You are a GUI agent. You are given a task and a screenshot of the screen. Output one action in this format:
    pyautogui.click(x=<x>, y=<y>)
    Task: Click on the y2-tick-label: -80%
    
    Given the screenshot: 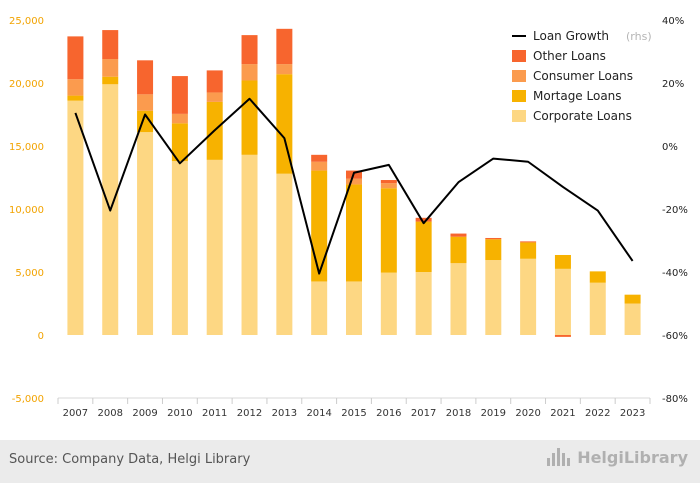 What is the action you would take?
    pyautogui.click(x=675, y=399)
    